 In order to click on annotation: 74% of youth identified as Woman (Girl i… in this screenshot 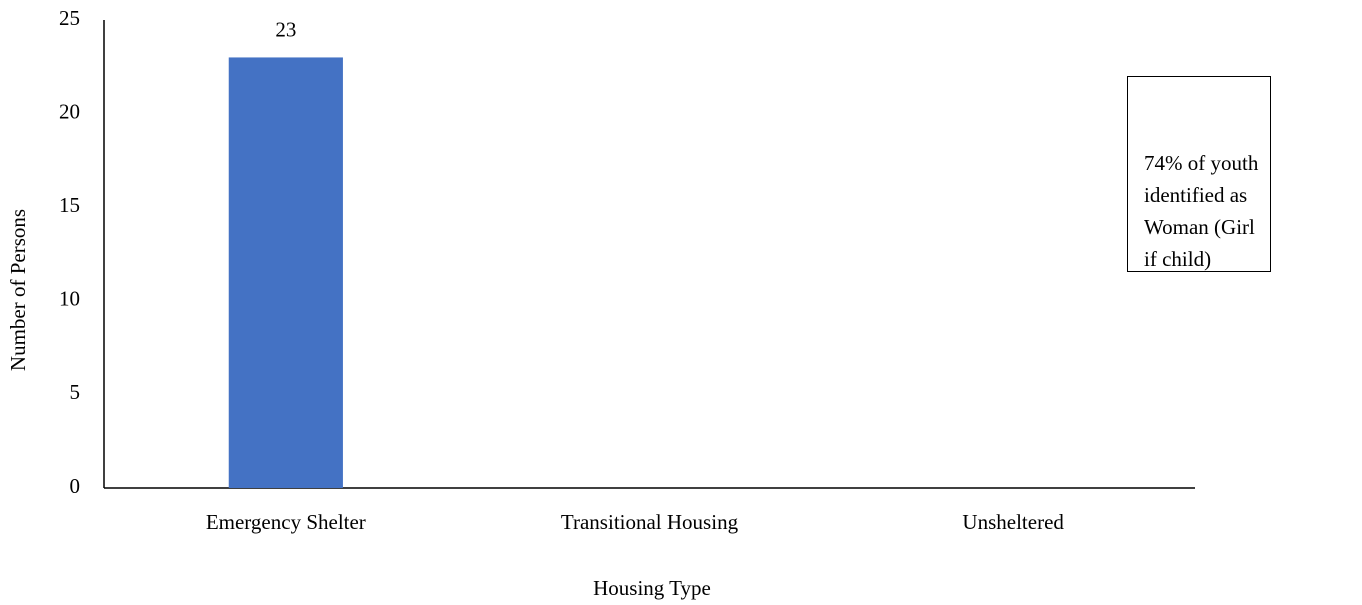, I will do `click(1199, 174)`.